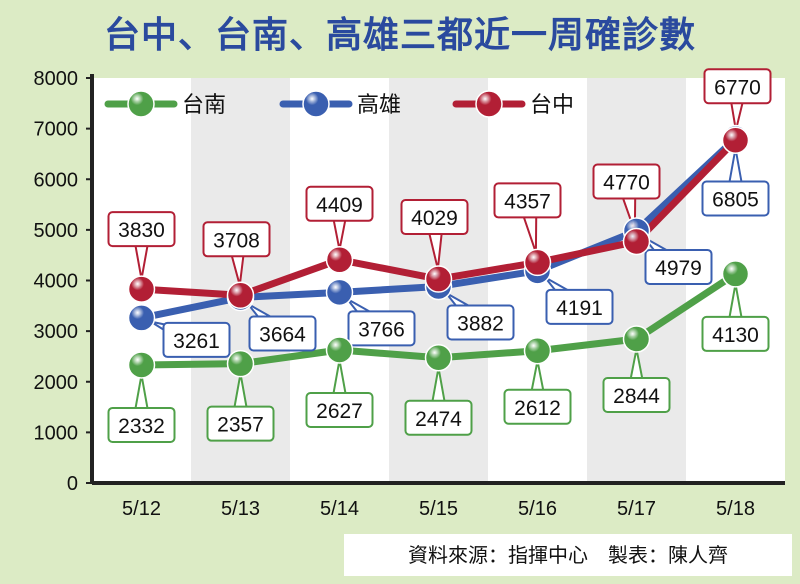 This screenshot has height=584, width=800. I want to click on legend-label: 高雄, so click(379, 105).